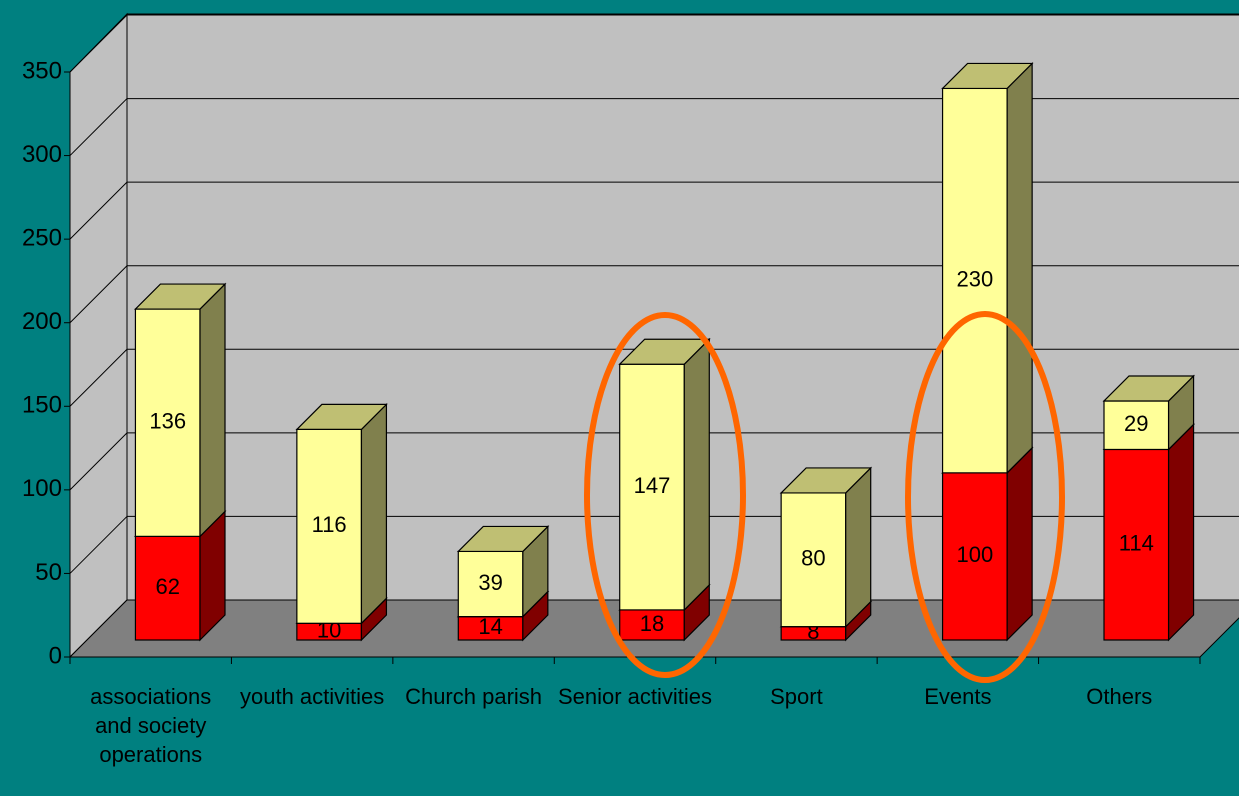  What do you see at coordinates (490, 582) in the screenshot?
I see `data-label: 39` at bounding box center [490, 582].